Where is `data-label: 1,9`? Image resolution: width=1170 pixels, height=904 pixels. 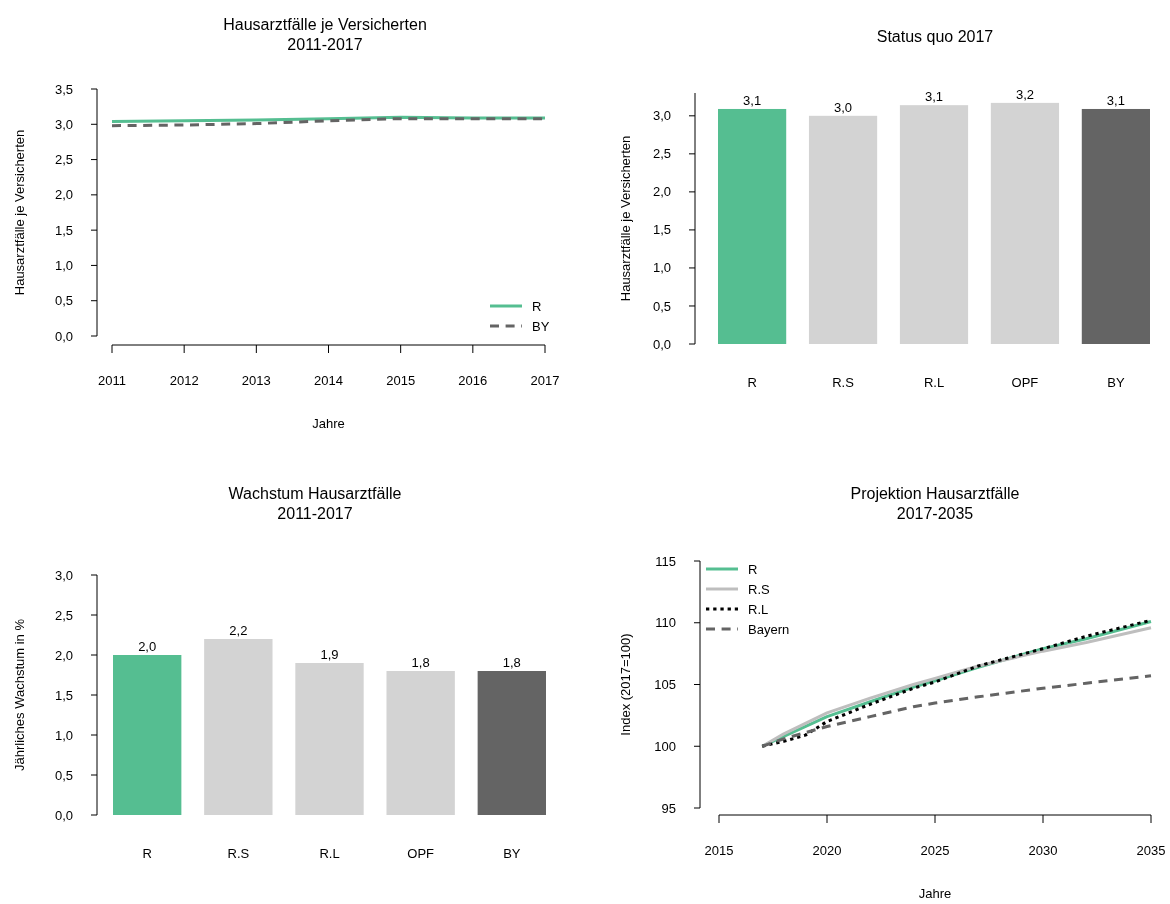
data-label: 1,9 is located at coordinates (329, 654).